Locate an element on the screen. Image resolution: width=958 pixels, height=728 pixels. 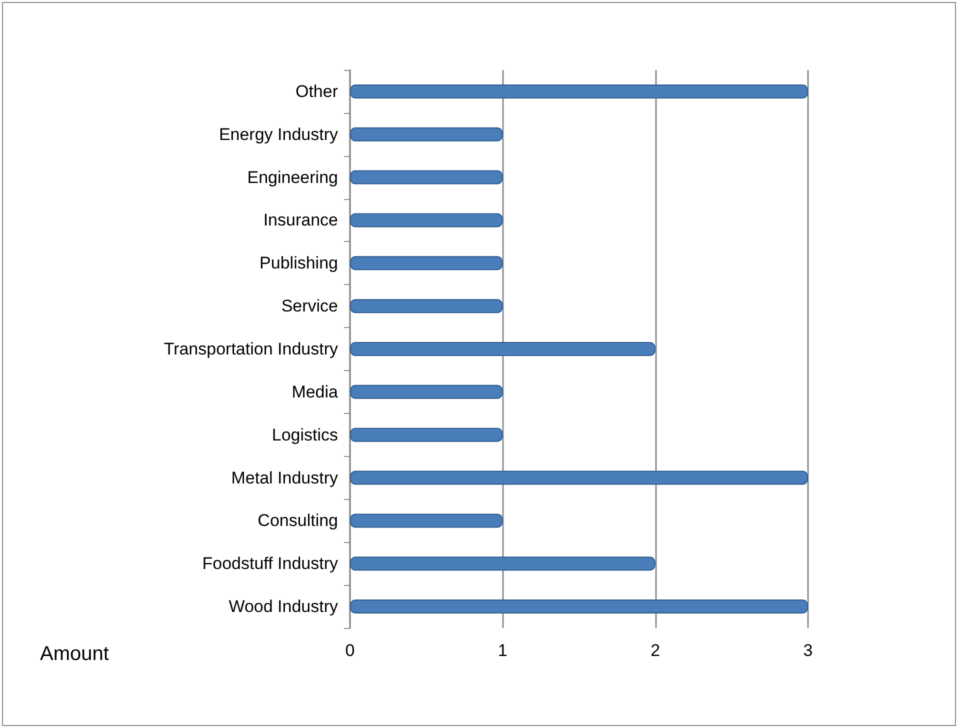
y-tick-label: Metal Industry is located at coordinates (284, 478).